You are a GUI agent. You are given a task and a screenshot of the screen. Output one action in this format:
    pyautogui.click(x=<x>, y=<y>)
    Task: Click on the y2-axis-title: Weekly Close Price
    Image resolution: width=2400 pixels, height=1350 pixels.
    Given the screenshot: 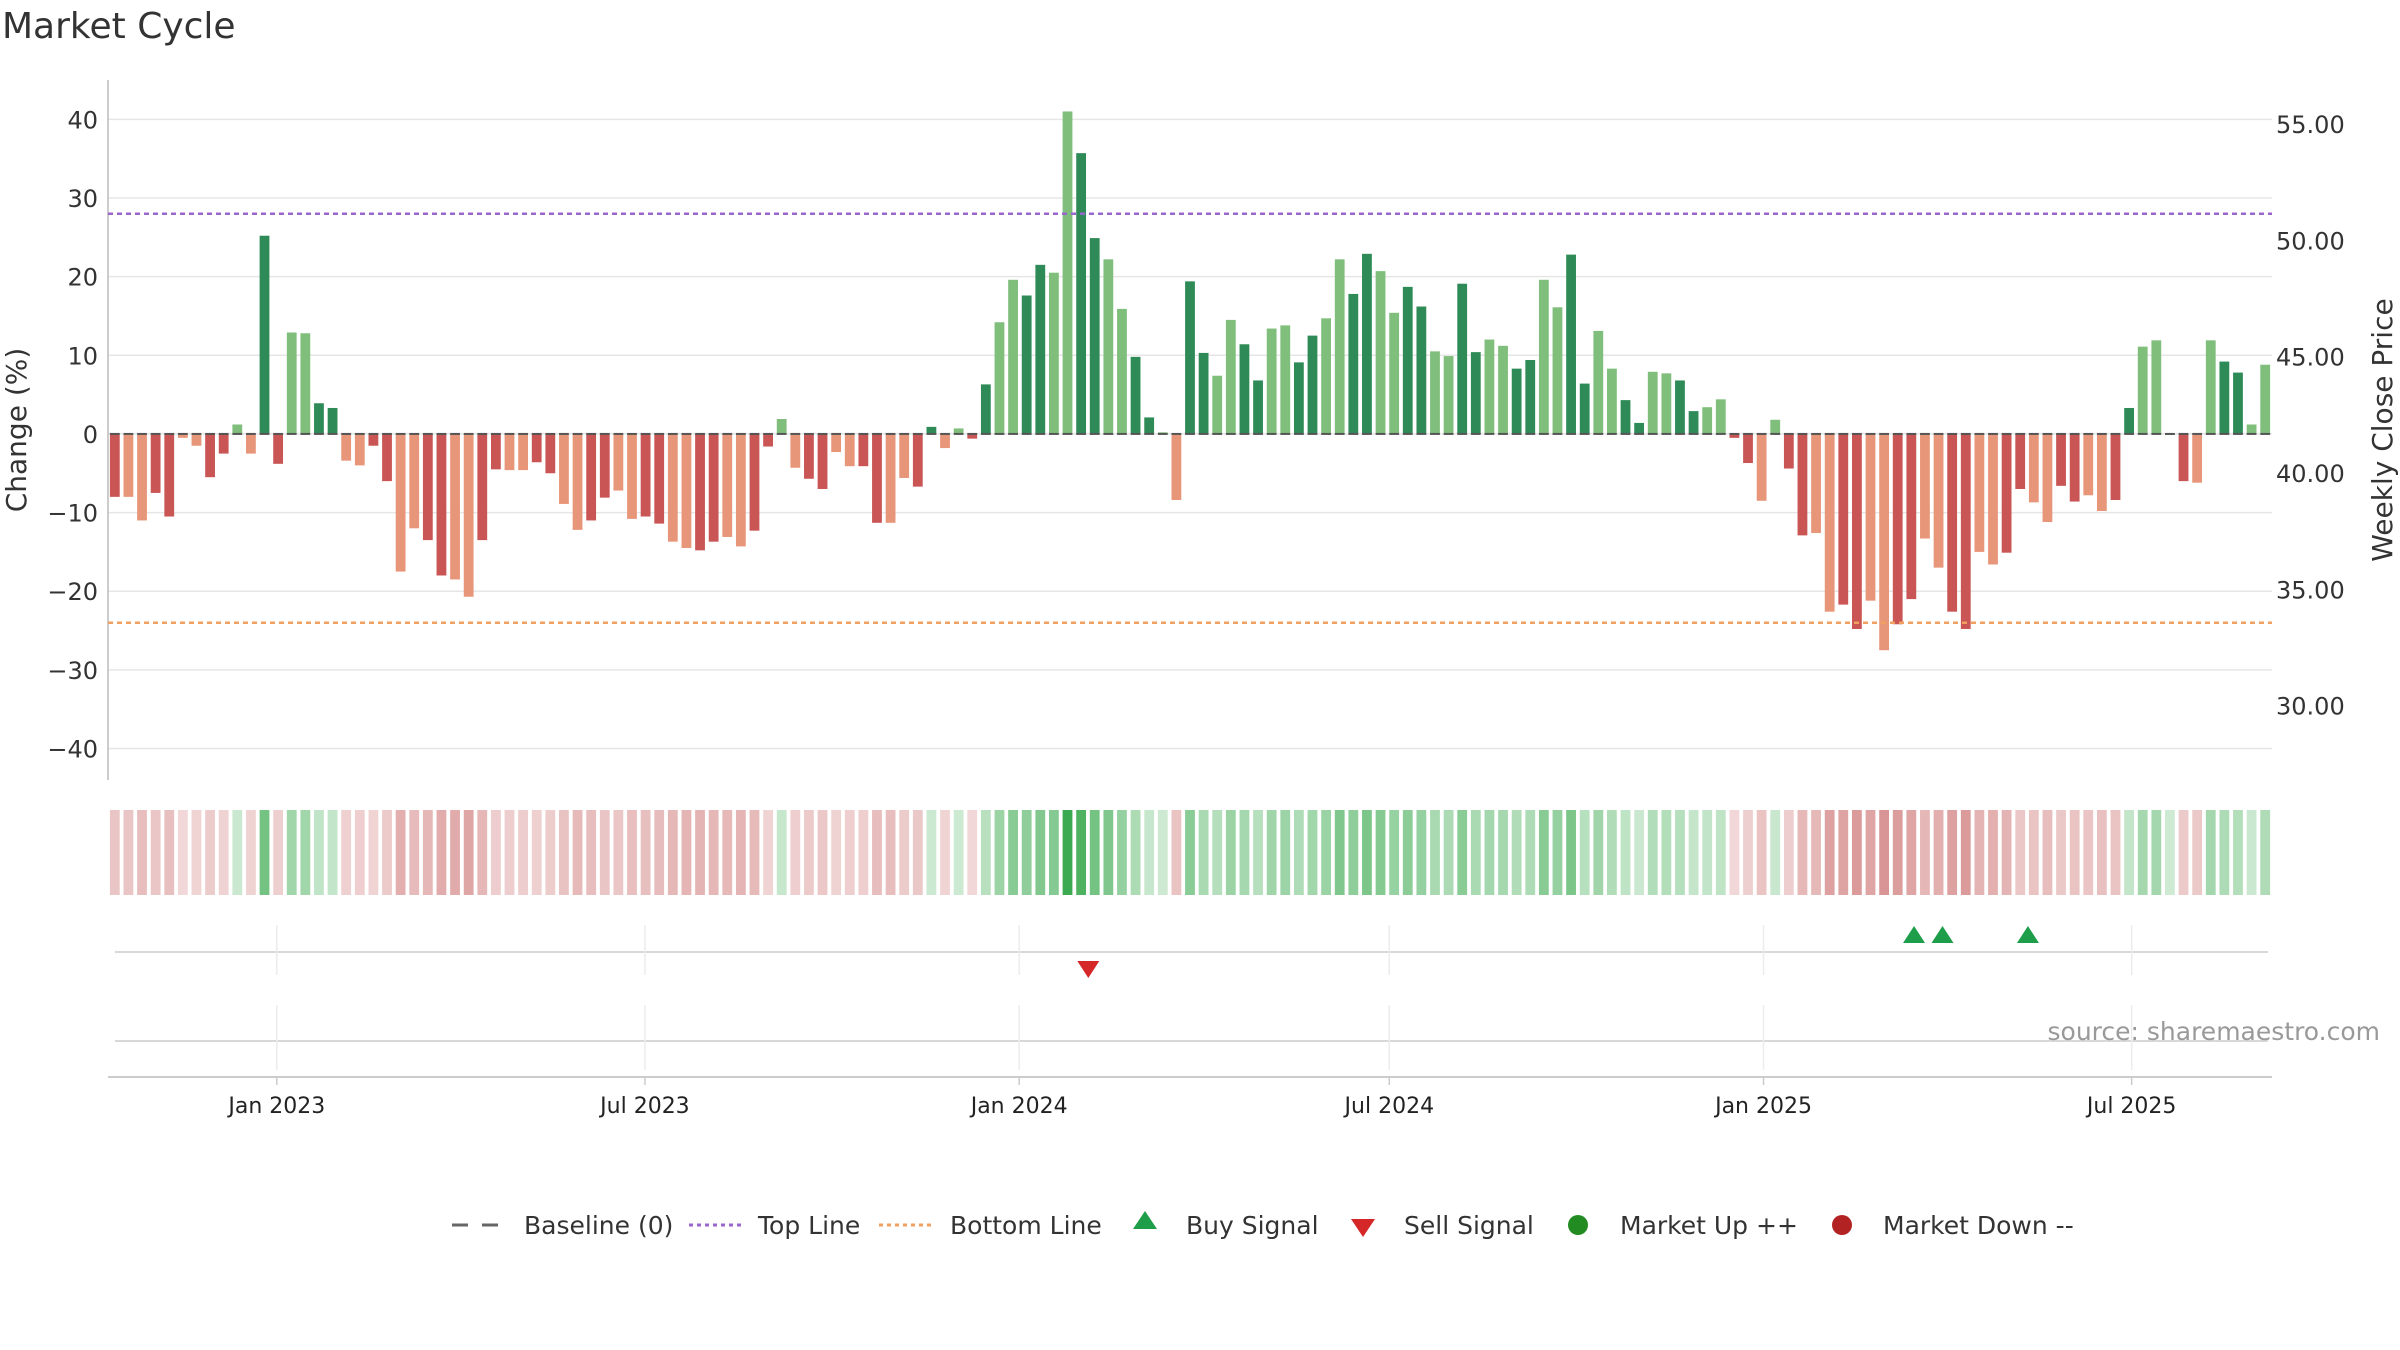 What is the action you would take?
    pyautogui.click(x=2382, y=429)
    